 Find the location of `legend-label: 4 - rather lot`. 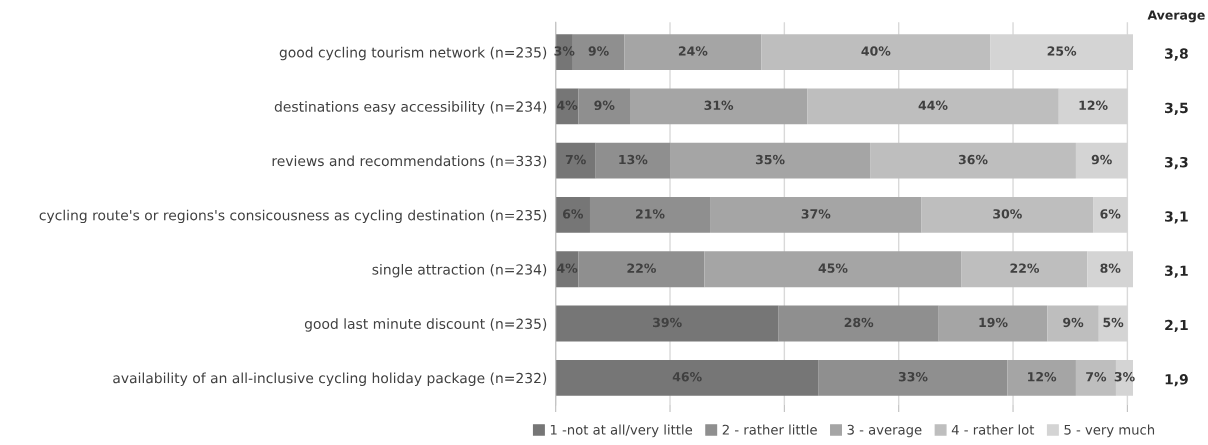

legend-label: 4 - rather lot is located at coordinates (993, 429).